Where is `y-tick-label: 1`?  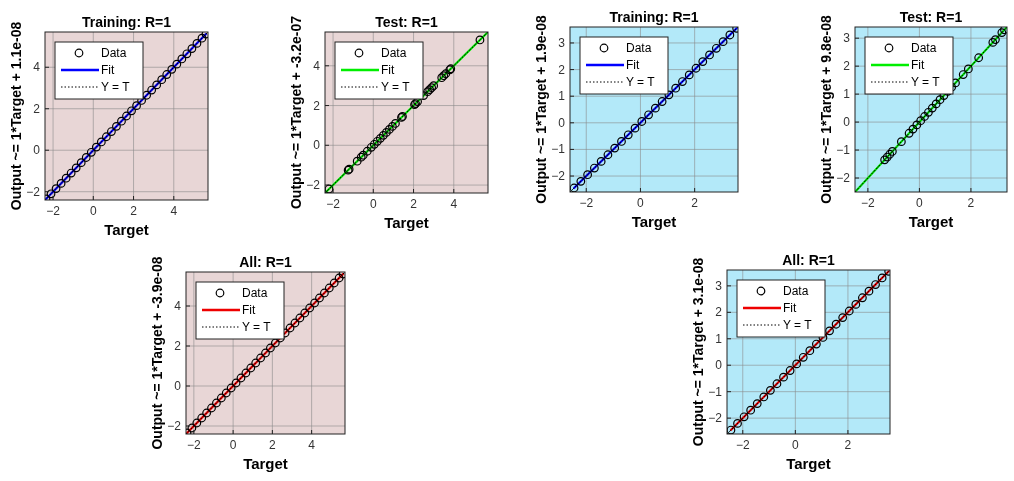
y-tick-label: 1 is located at coordinates (719, 338).